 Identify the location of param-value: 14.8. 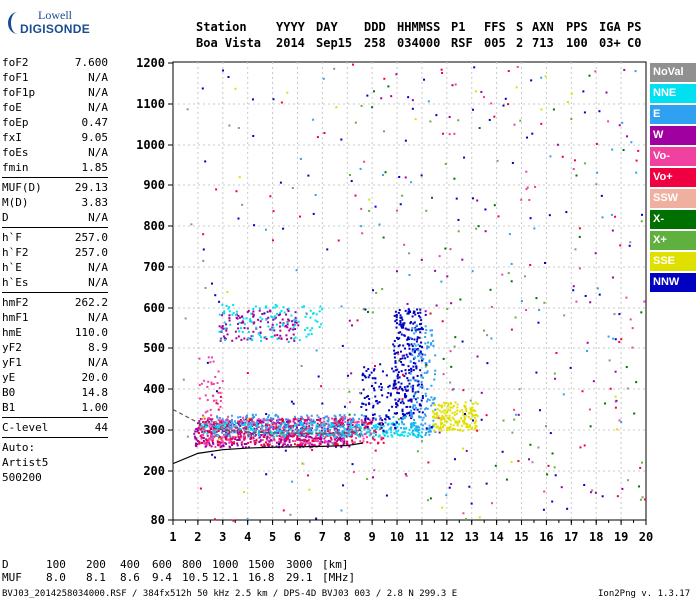
(95, 392).